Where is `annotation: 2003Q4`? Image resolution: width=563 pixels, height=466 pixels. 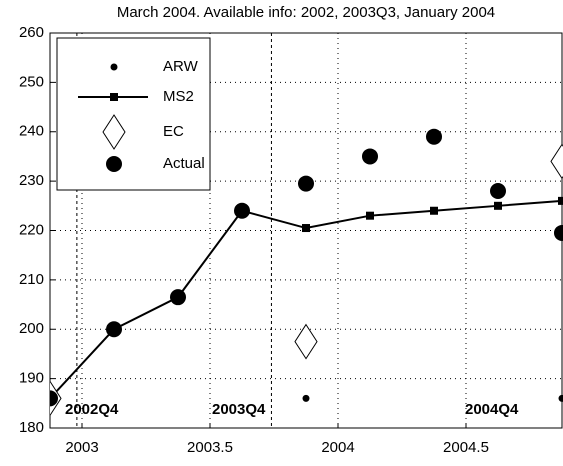 annotation: 2003Q4 is located at coordinates (239, 409).